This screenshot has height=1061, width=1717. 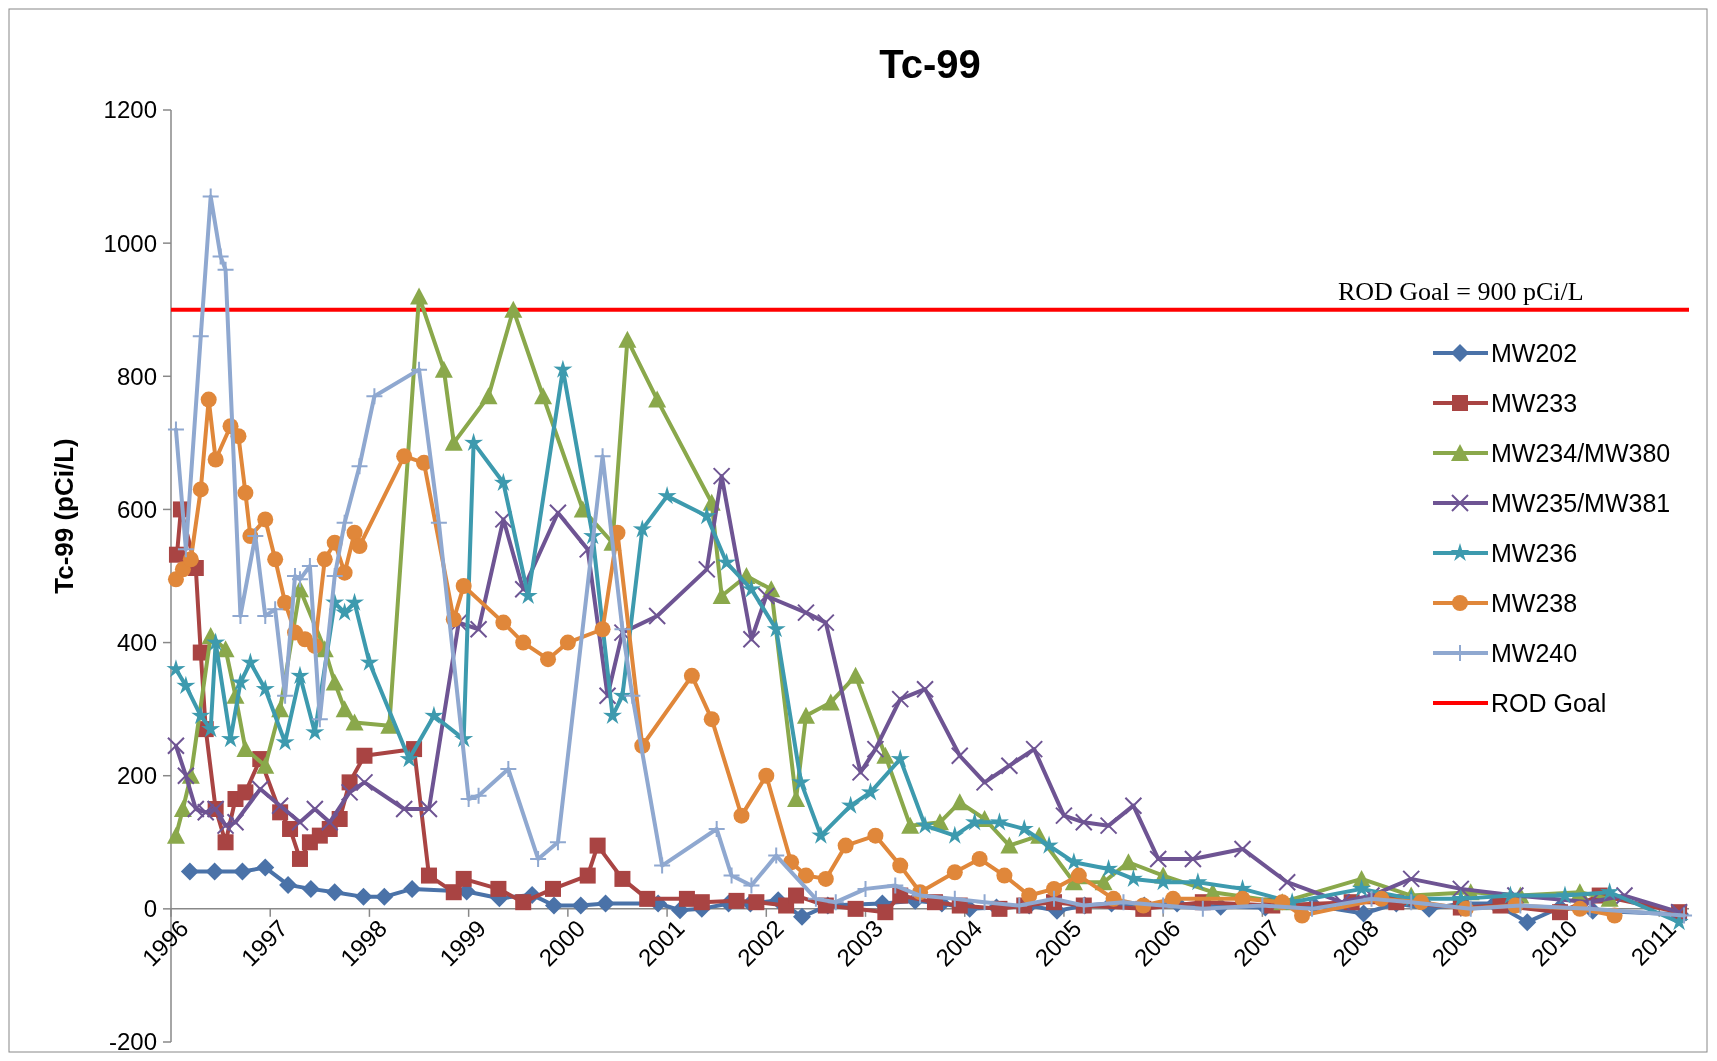 I want to click on chart-title: Tc-99, so click(x=930, y=64).